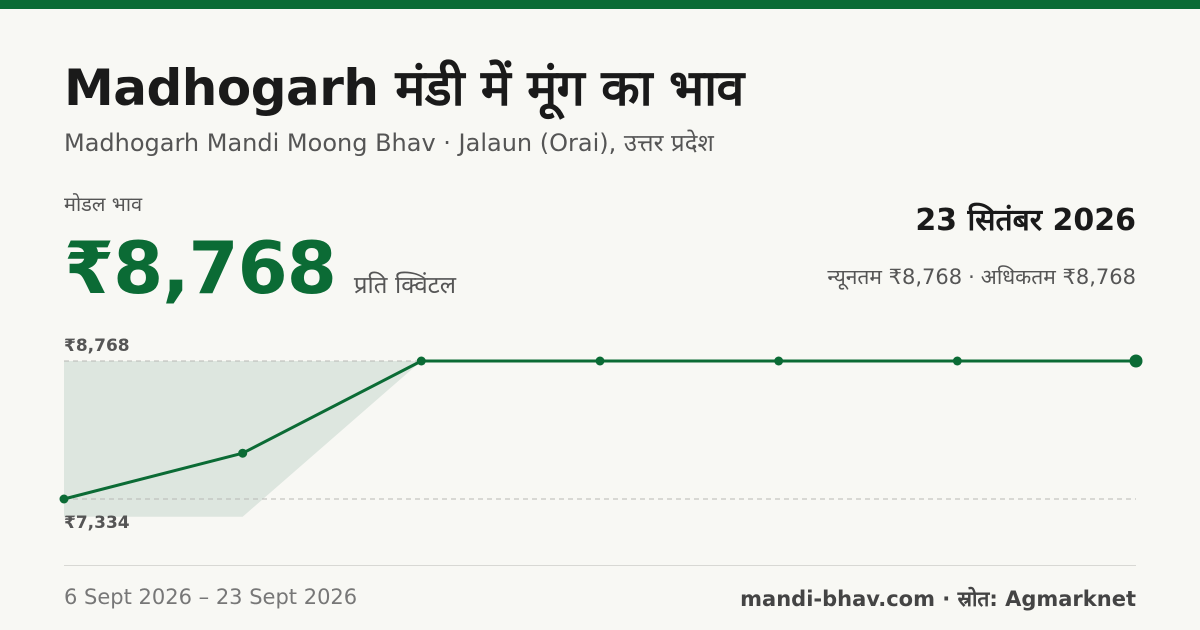  What do you see at coordinates (1058, 277) in the screenshot?
I see `max-price: अधिकतम ₹8,768` at bounding box center [1058, 277].